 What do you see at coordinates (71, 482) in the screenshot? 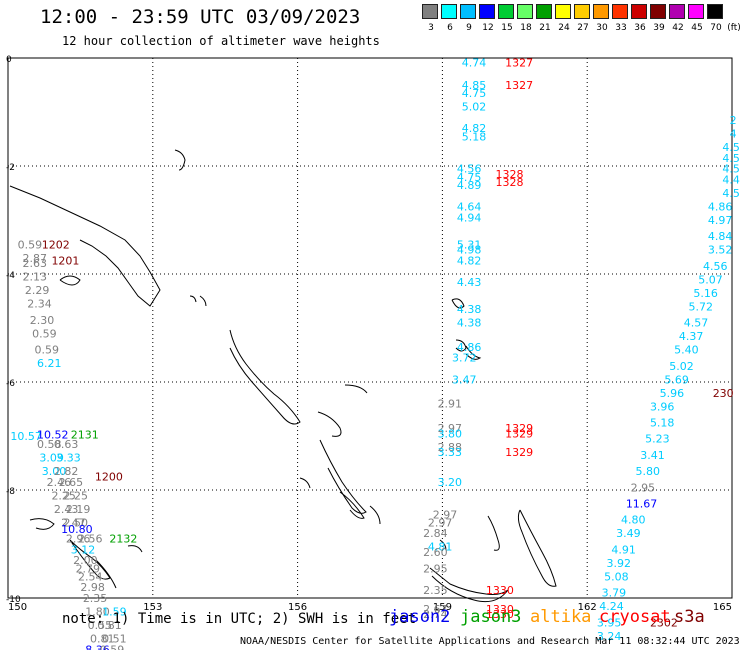
I see `swh-data-label: 2.65` at bounding box center [71, 482].